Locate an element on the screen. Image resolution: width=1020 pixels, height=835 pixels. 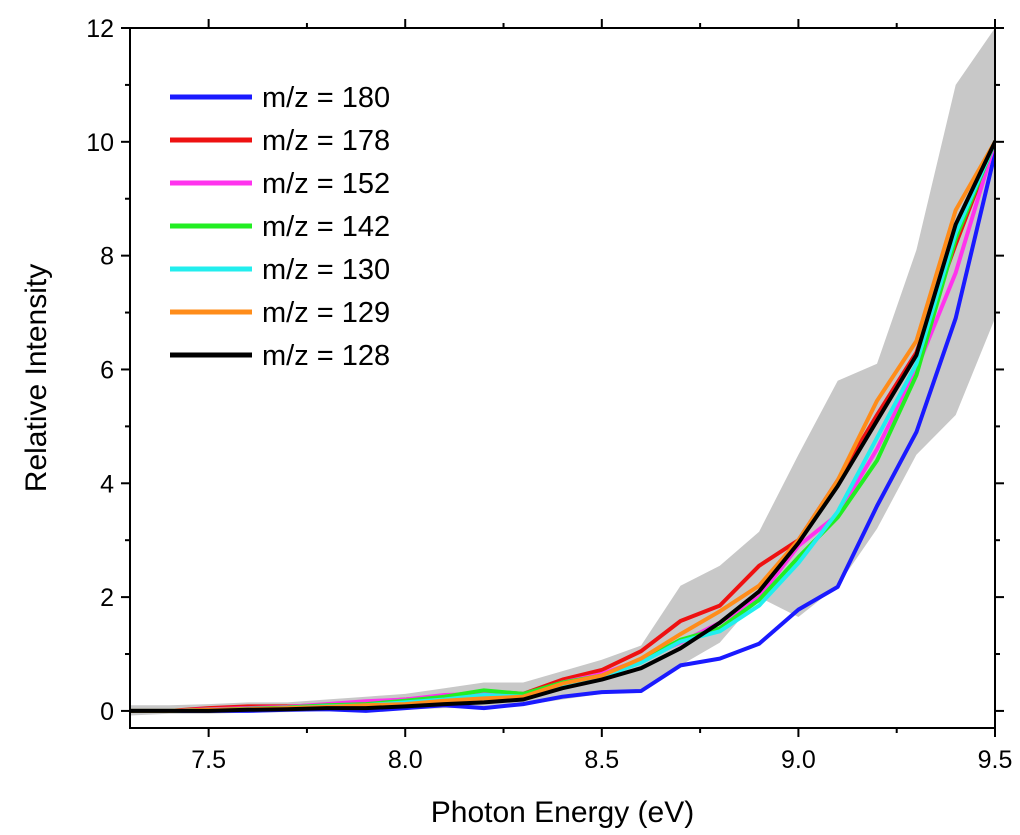
y-tick-label: 8 is located at coordinates (107, 257).